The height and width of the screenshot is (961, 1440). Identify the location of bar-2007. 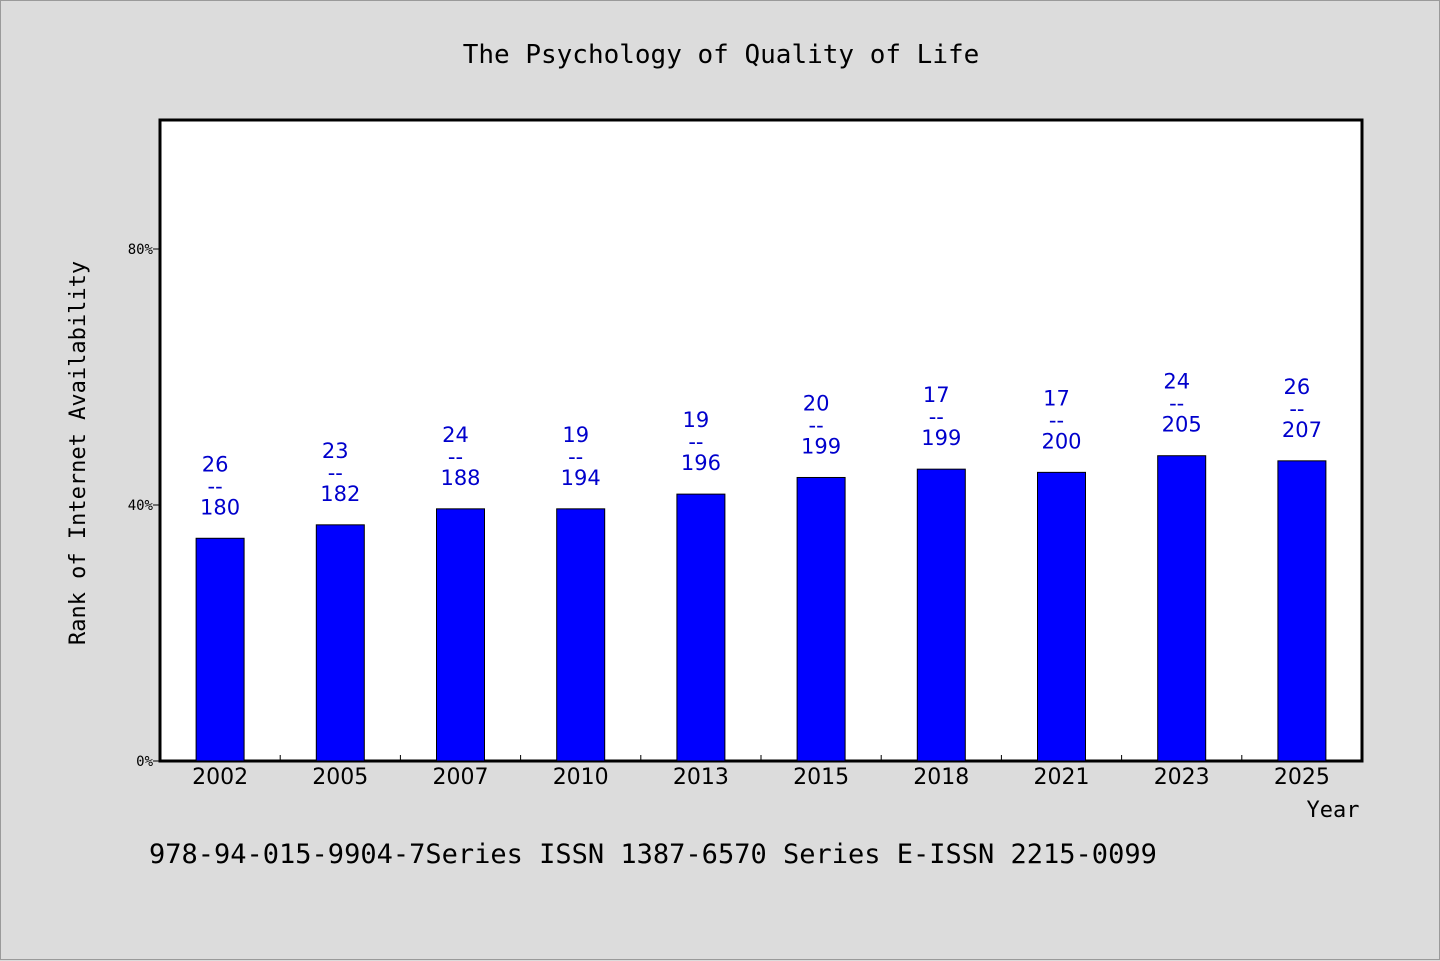
(460, 635).